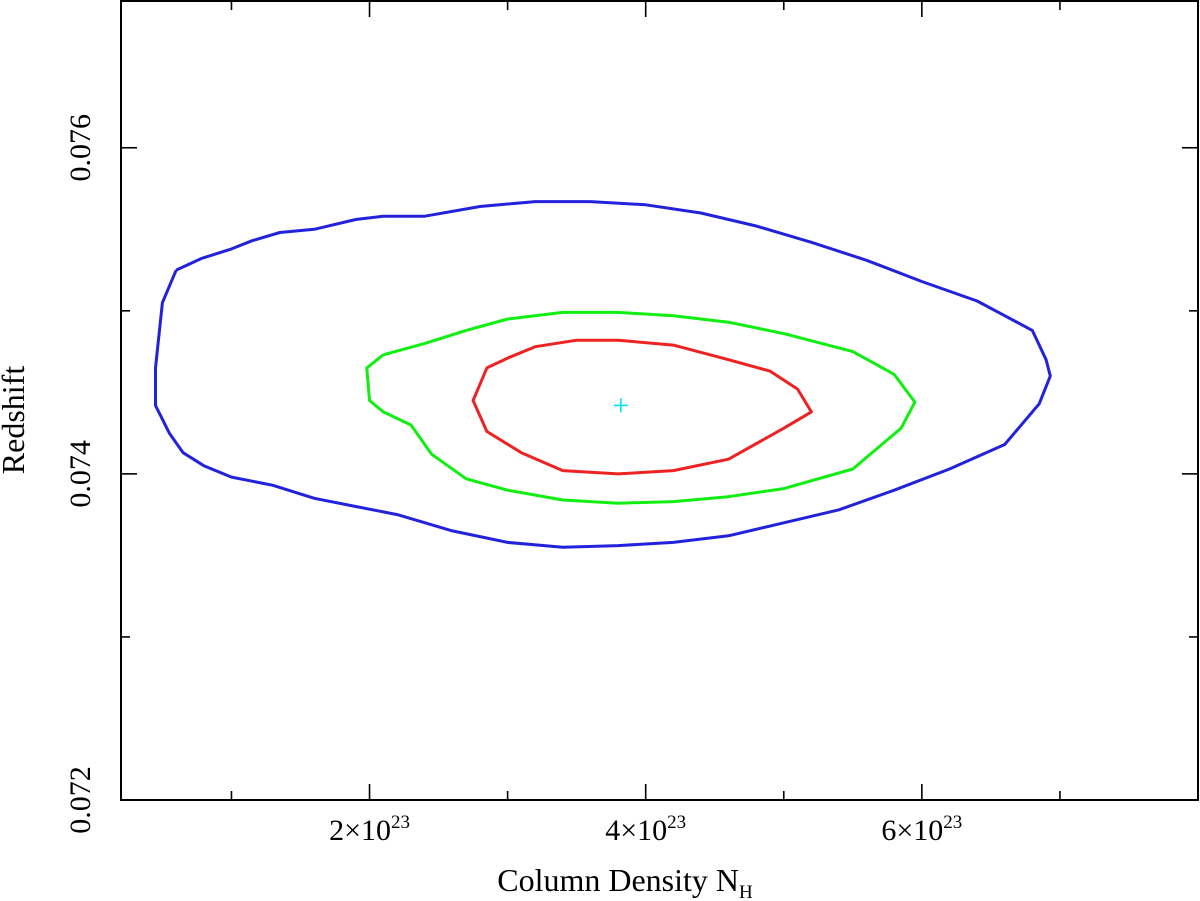  I want to click on x-axis-label: Column Density NH, so click(625, 881).